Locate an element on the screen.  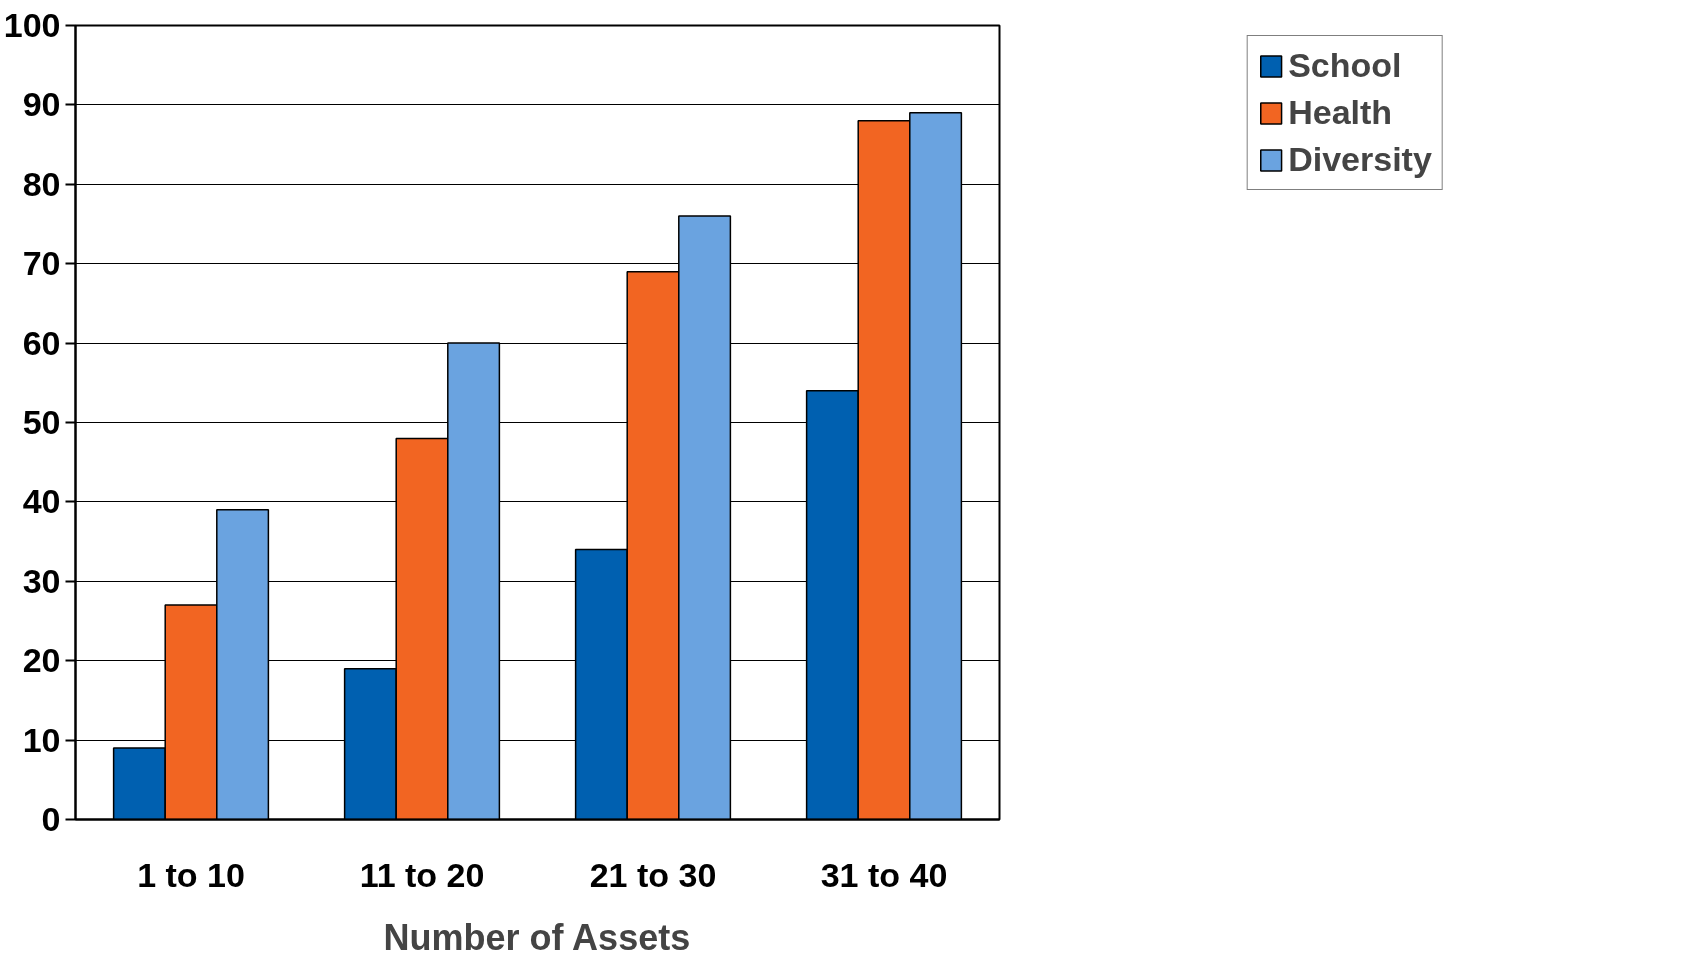
legend-label: Health is located at coordinates (1340, 112).